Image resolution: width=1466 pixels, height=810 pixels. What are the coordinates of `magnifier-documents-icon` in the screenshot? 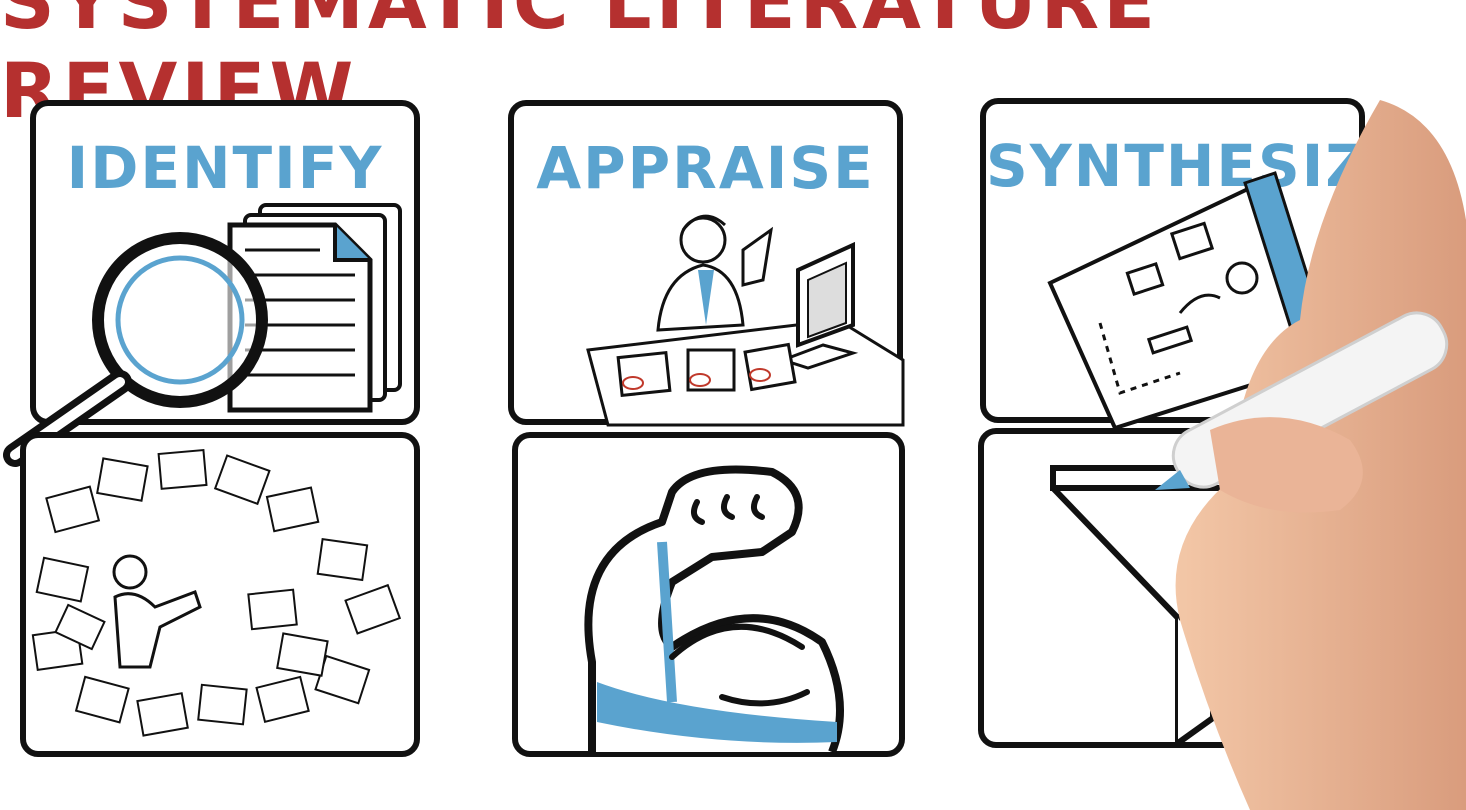 It's located at (202, 335).